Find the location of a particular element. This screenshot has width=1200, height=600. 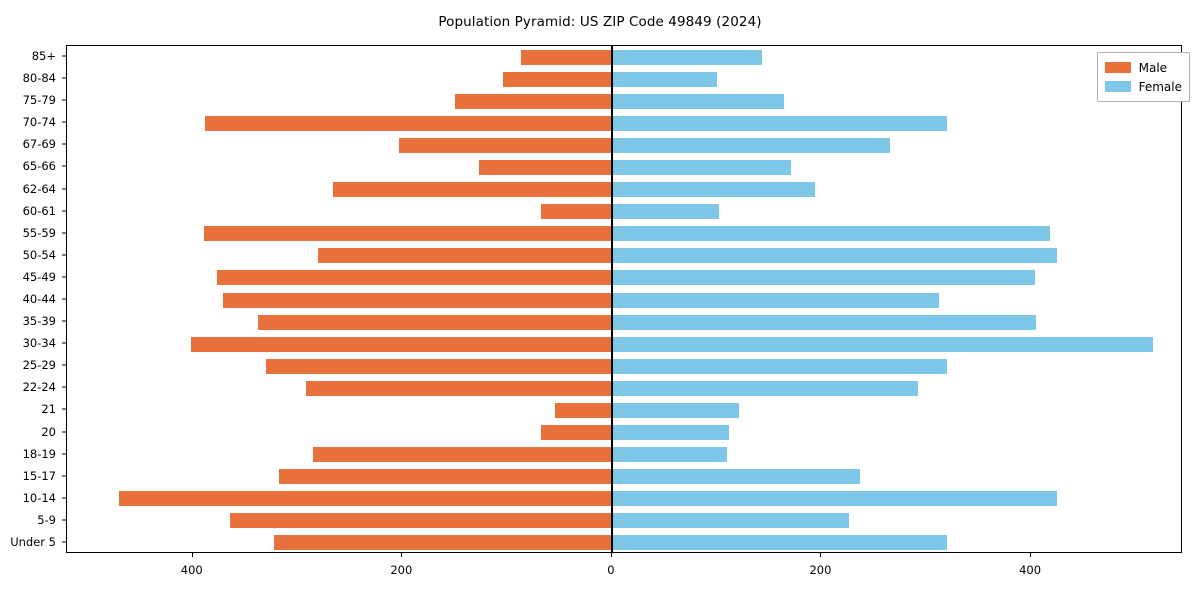

y-axis-tick-label: 55-59 is located at coordinates (39, 232).